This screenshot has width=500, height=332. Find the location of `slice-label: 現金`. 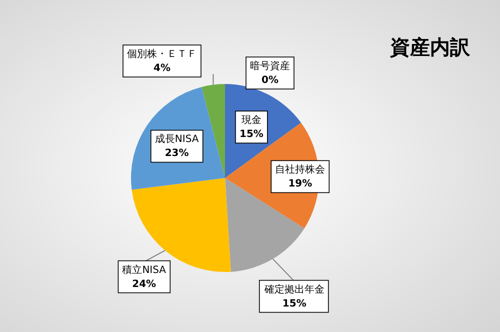

slice-label: 現金 is located at coordinates (251, 120).